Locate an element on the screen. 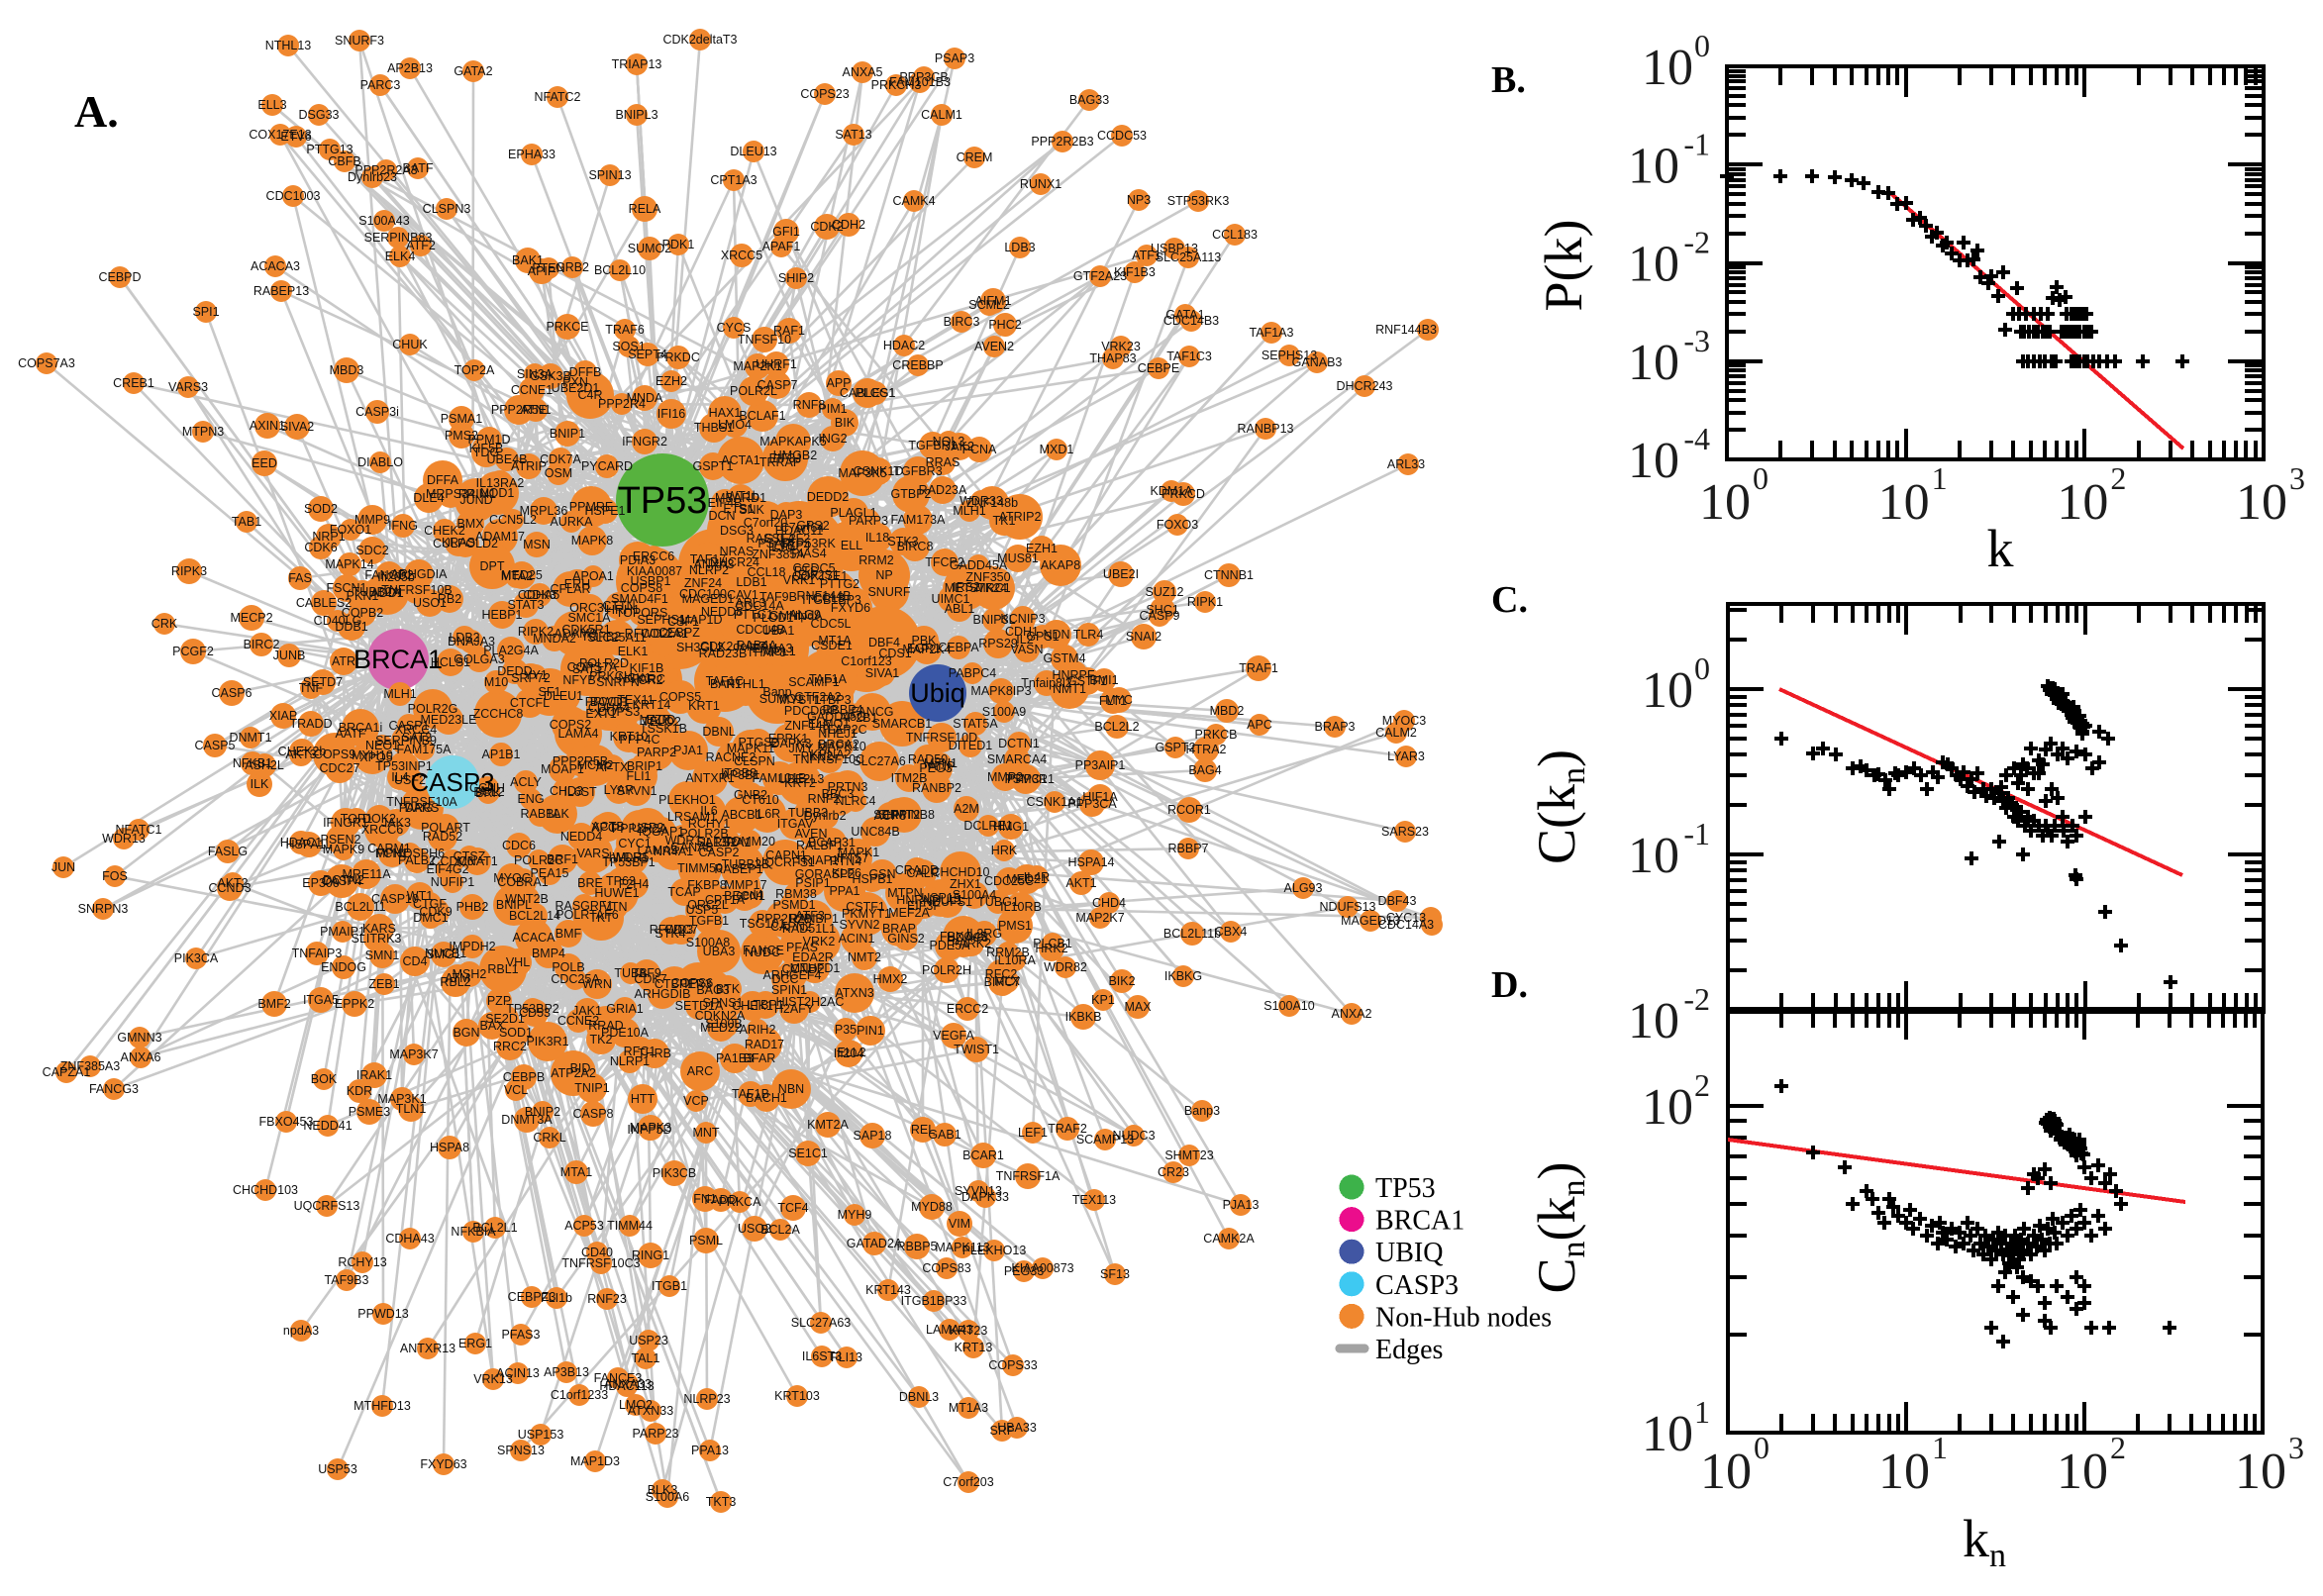 The height and width of the screenshot is (1596, 2323). svg-text: JAK3 is located at coordinates (396, 823).